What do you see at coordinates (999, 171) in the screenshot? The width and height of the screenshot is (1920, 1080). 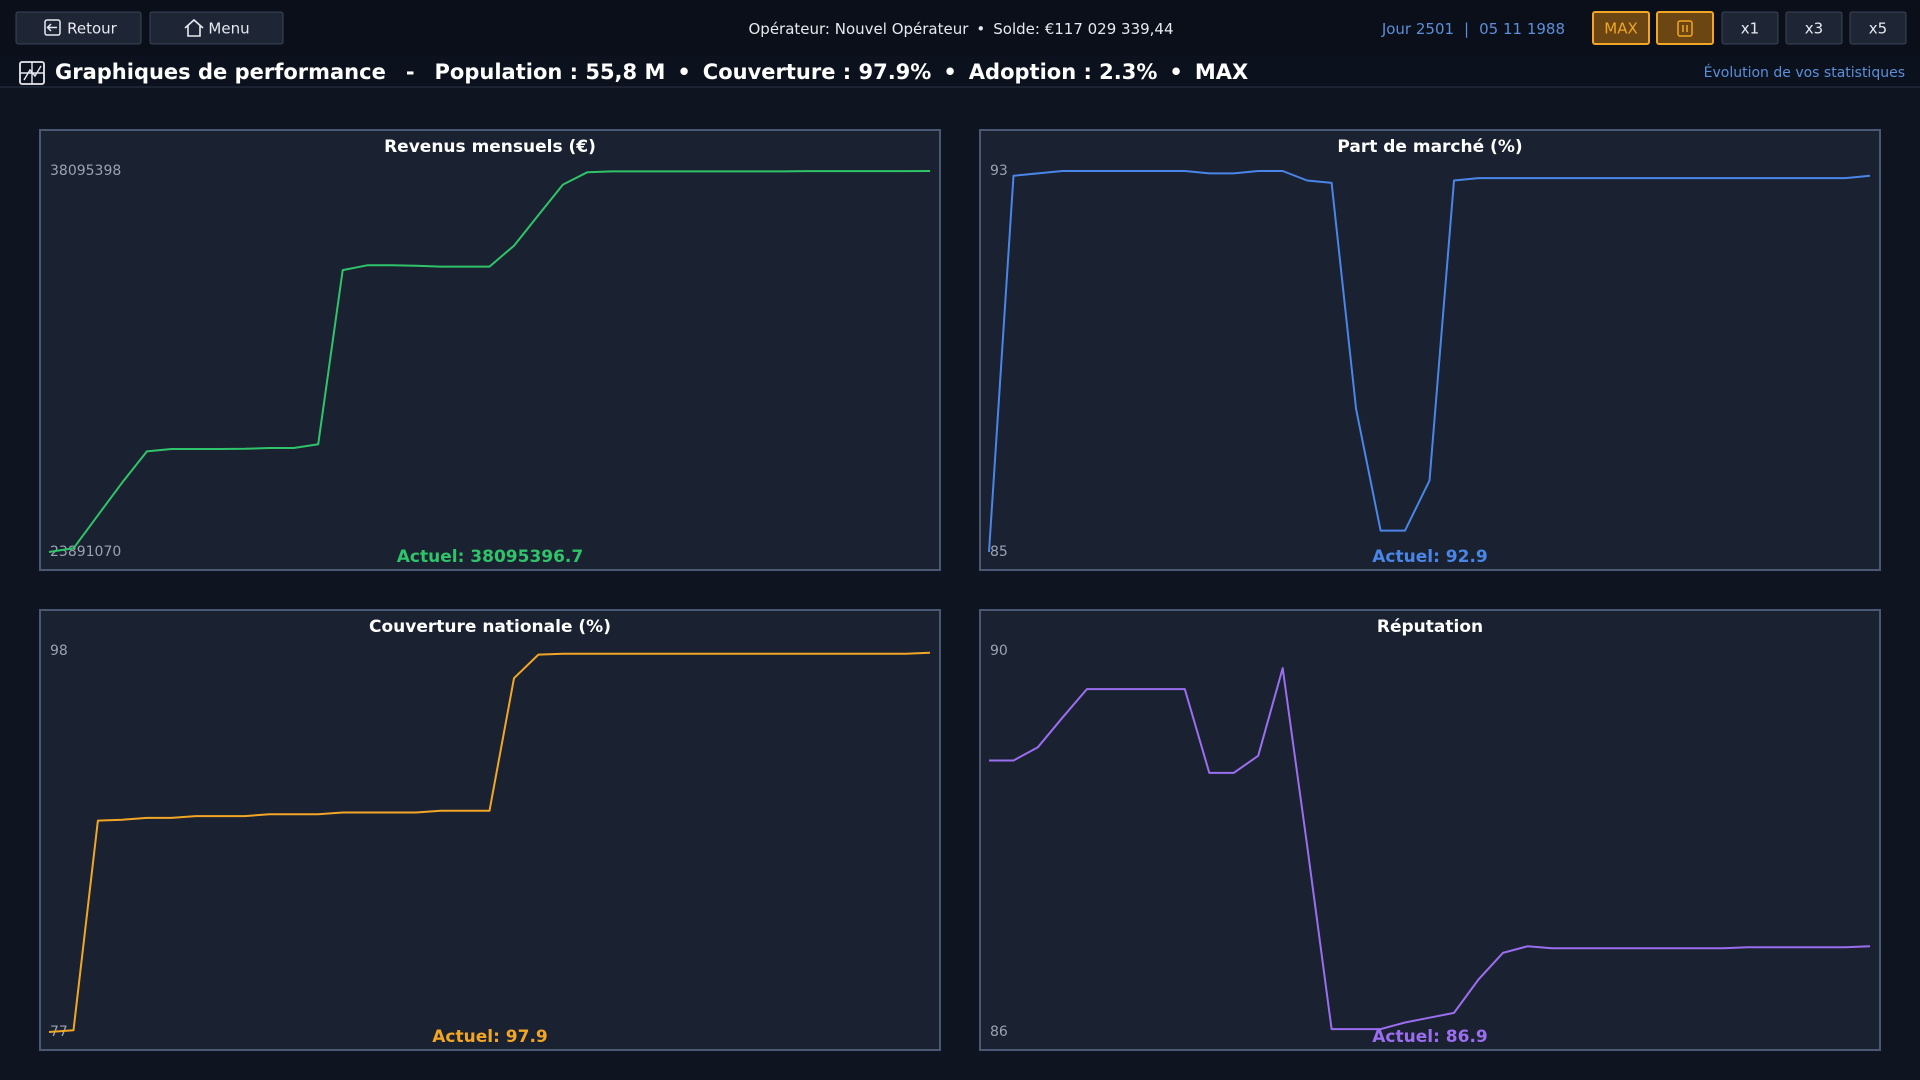 I see `y-tick-label: 93` at bounding box center [999, 171].